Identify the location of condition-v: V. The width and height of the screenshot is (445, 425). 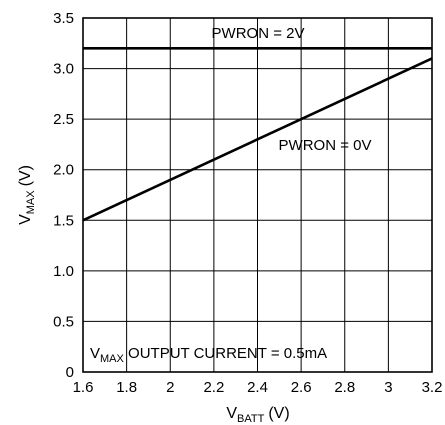
(95, 353).